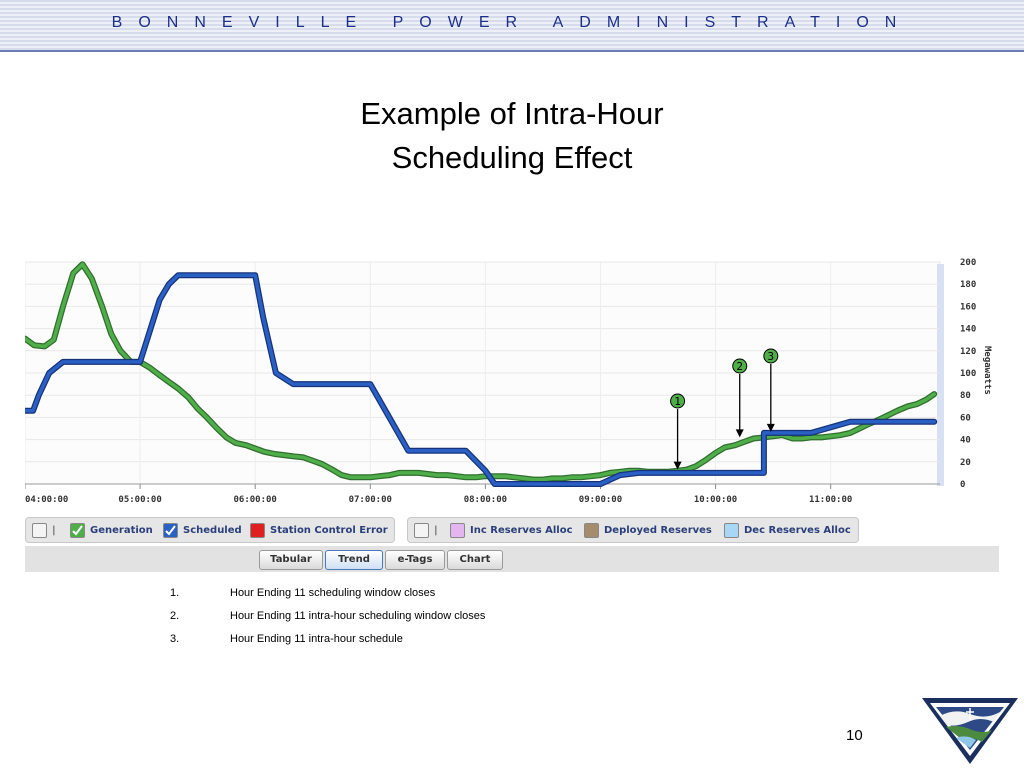  Describe the element at coordinates (830, 500) in the screenshot. I see `x-tick-label: 11:00:00` at that location.